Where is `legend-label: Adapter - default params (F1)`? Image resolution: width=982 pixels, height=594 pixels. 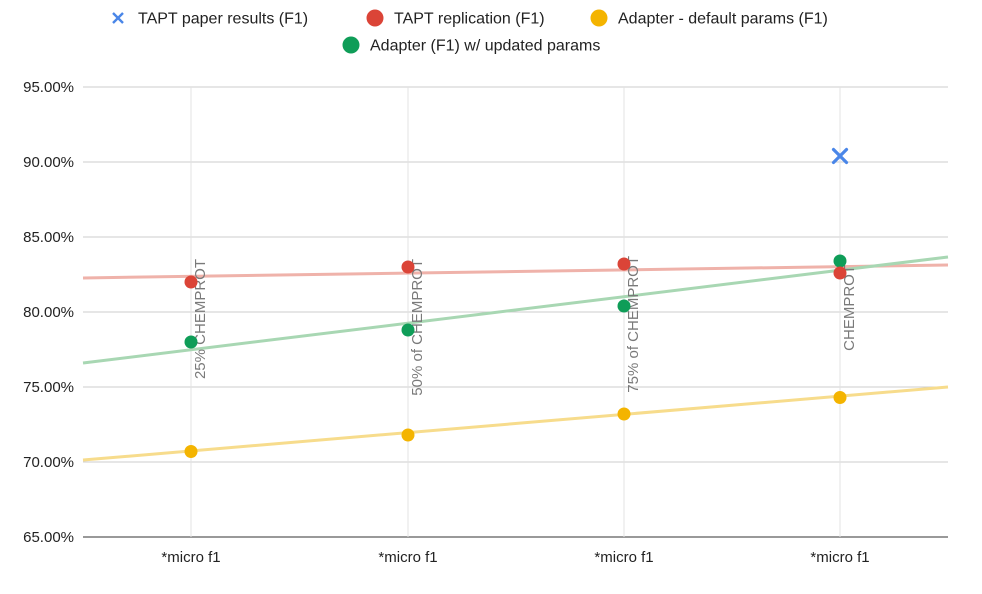
legend-label: Adapter - default params (F1) is located at coordinates (723, 19).